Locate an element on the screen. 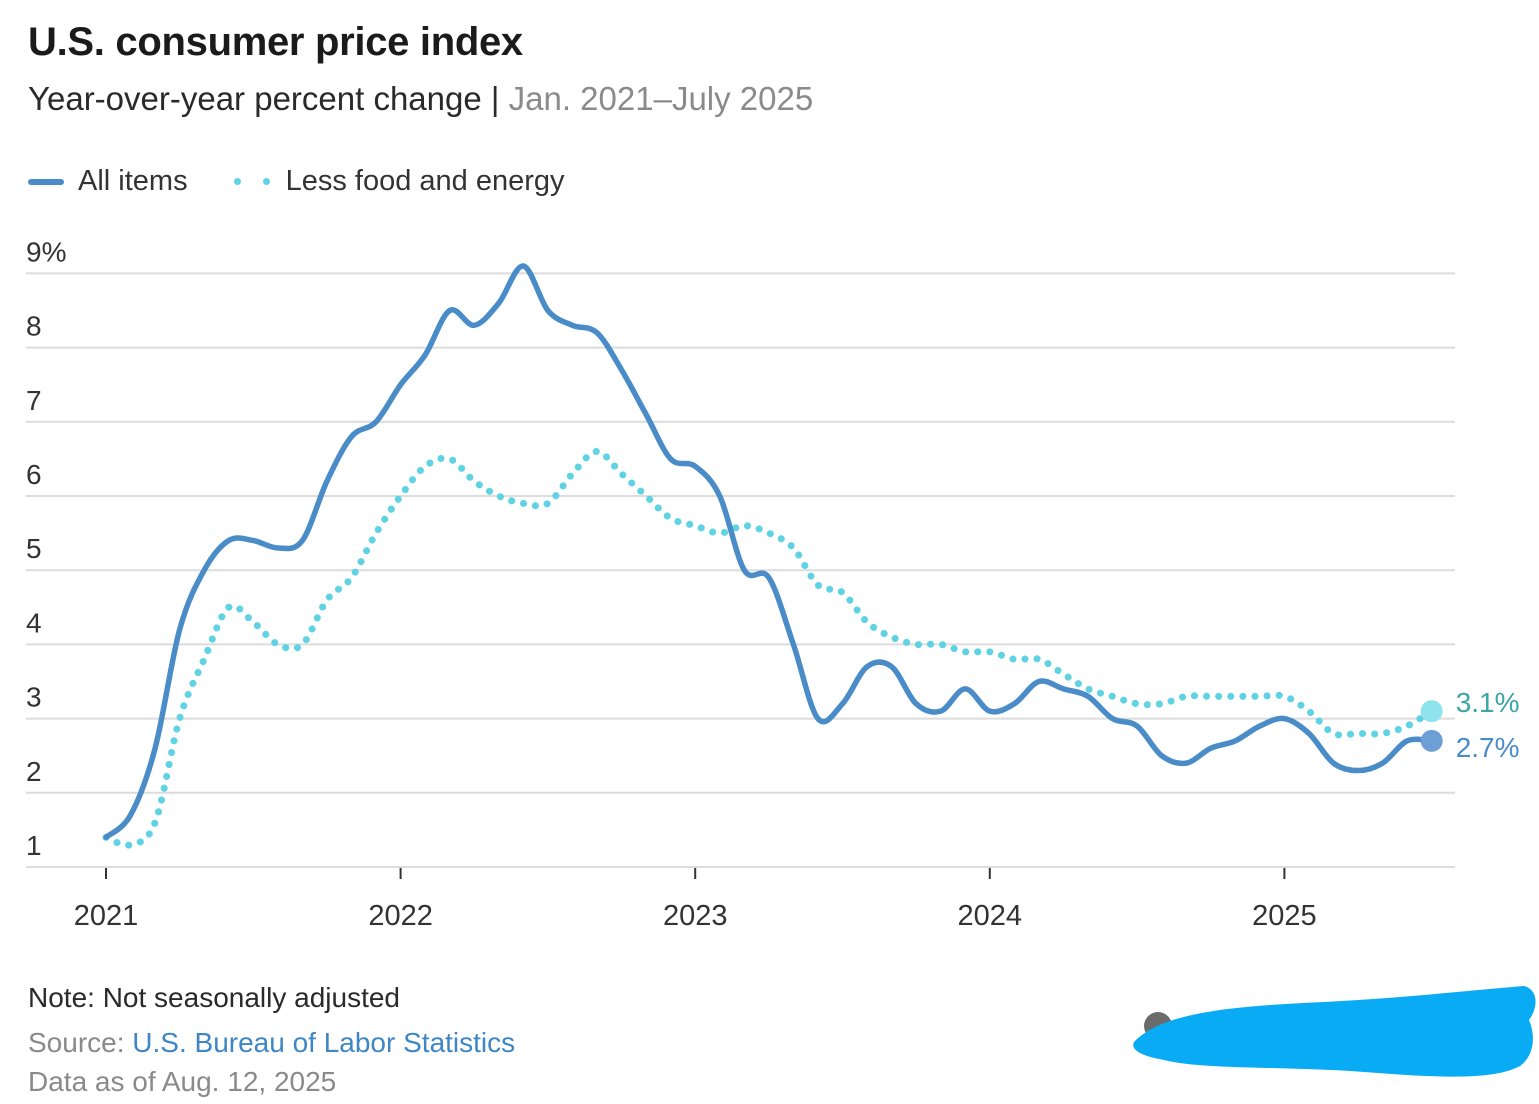 The height and width of the screenshot is (1104, 1539). legend-item-all-items: All items is located at coordinates (108, 181).